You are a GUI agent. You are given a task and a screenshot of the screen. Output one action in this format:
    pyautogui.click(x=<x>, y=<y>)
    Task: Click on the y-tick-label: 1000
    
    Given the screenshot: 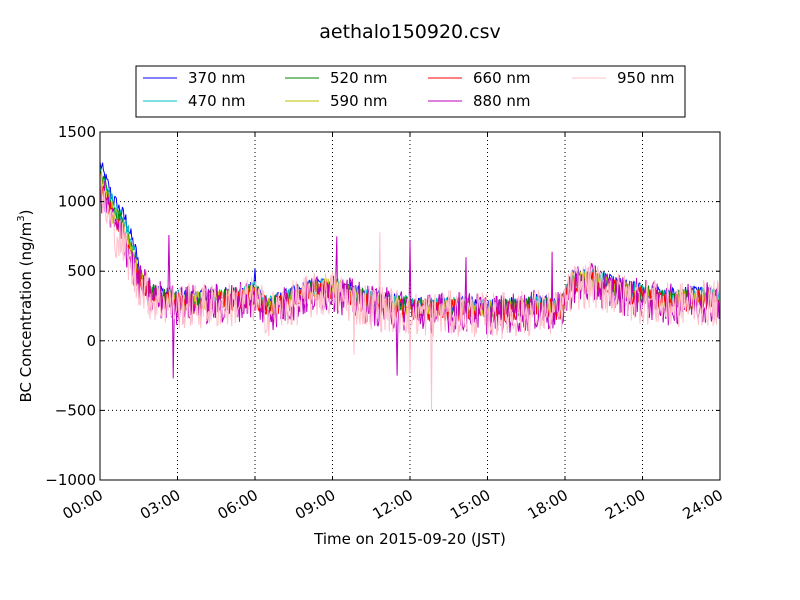 What is the action you would take?
    pyautogui.click(x=77, y=202)
    